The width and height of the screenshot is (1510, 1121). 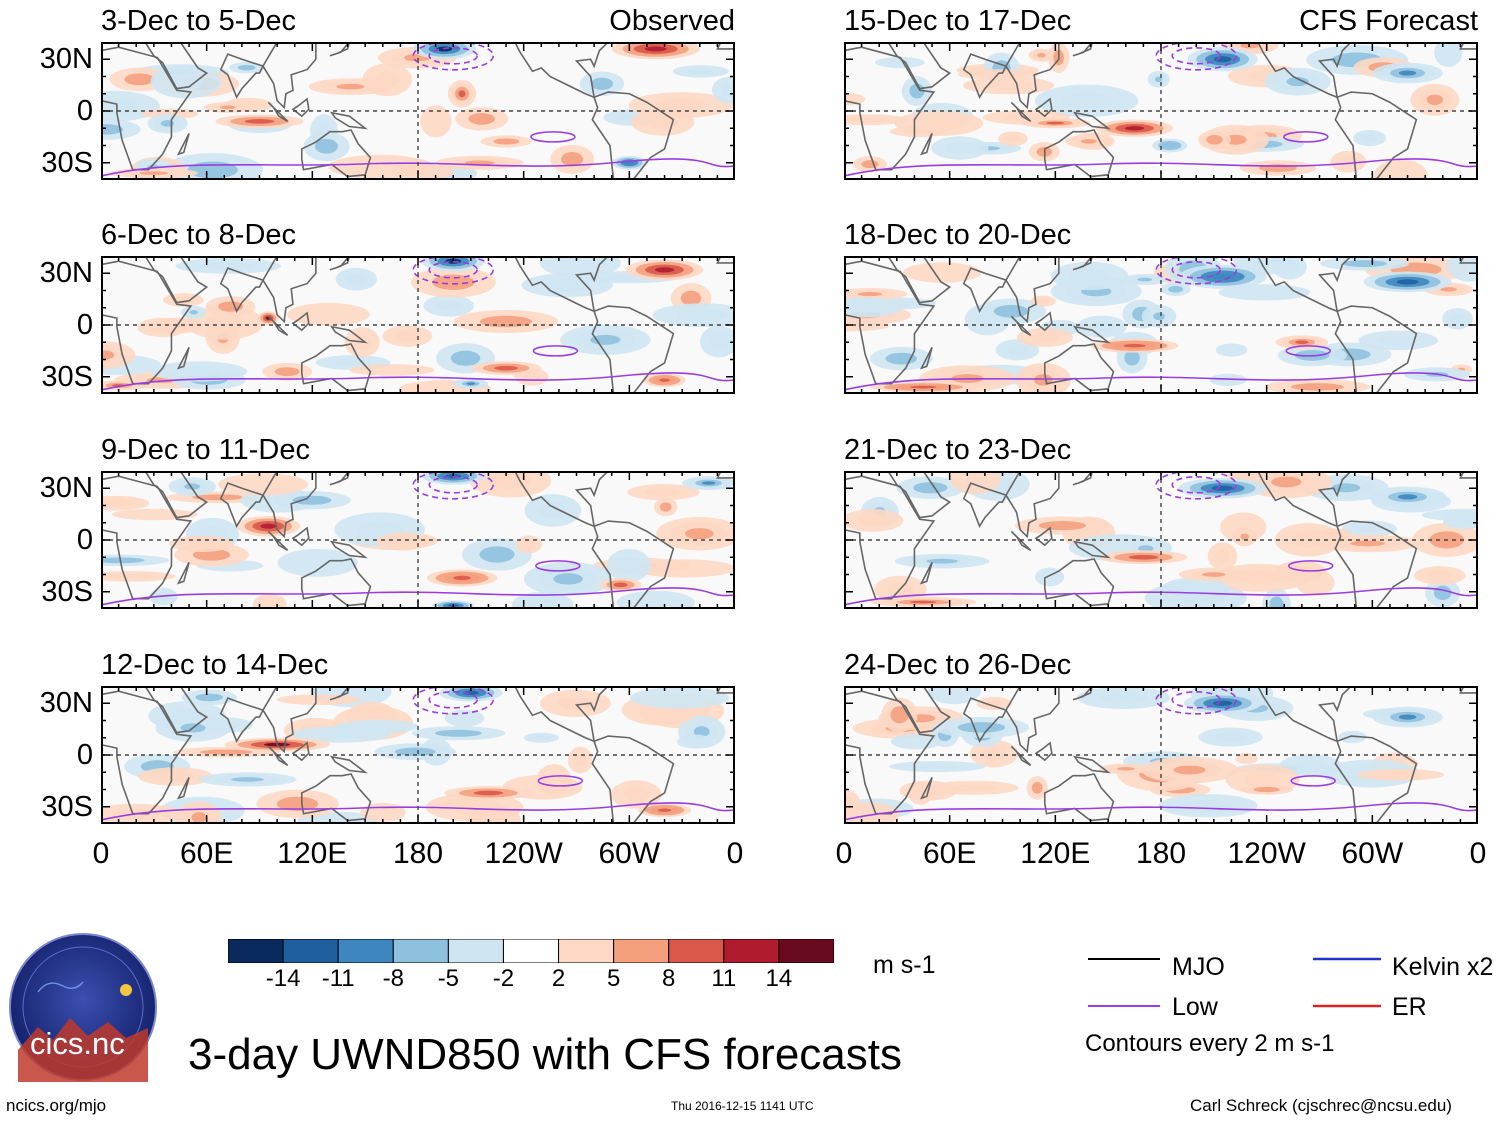 What do you see at coordinates (66, 59) in the screenshot?
I see `lat-tick-label: 30N` at bounding box center [66, 59].